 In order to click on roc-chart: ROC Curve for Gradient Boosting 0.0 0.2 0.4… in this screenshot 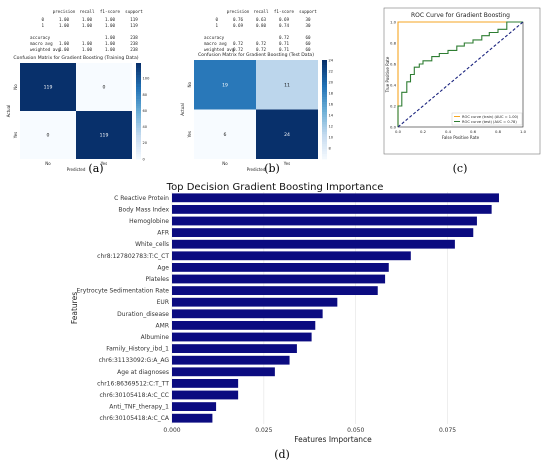, I will do `click(462, 81)`.